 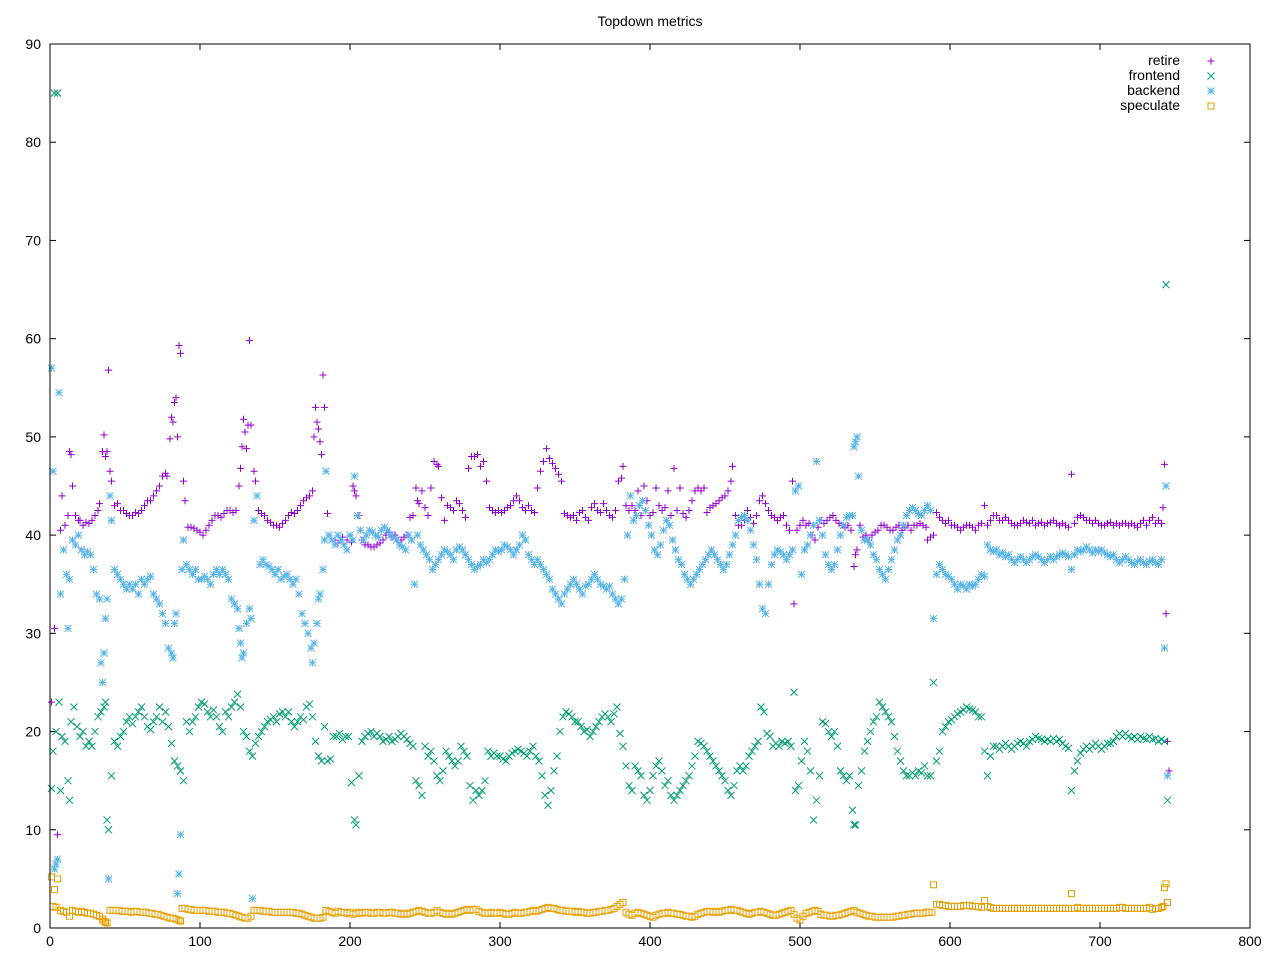 What do you see at coordinates (33, 830) in the screenshot?
I see `y-tick-label: 10` at bounding box center [33, 830].